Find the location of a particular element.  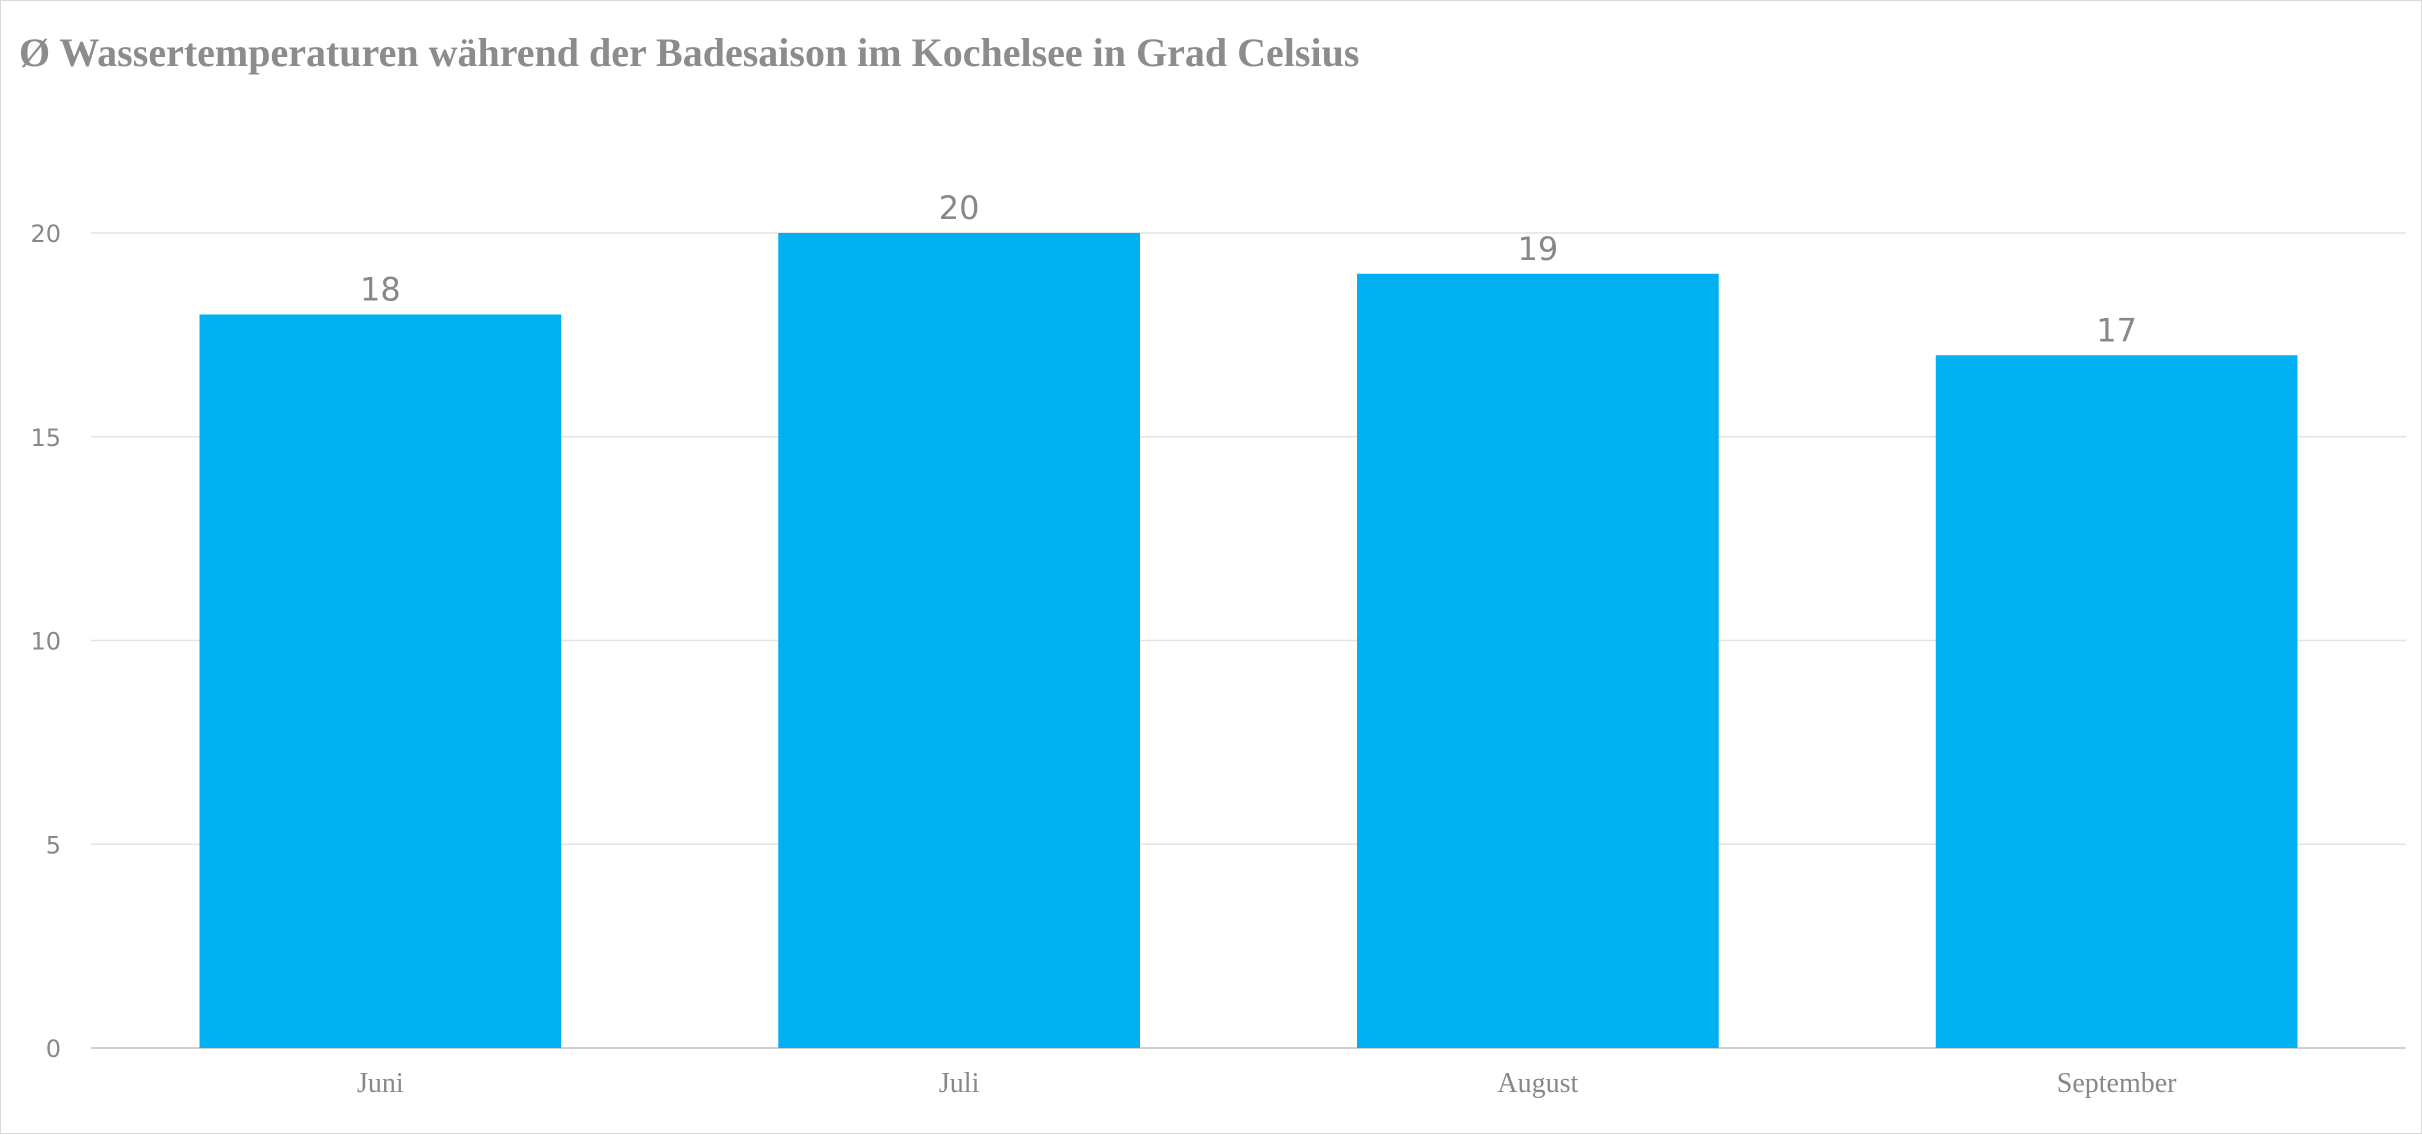

y-tick-label: 5 is located at coordinates (53, 845).